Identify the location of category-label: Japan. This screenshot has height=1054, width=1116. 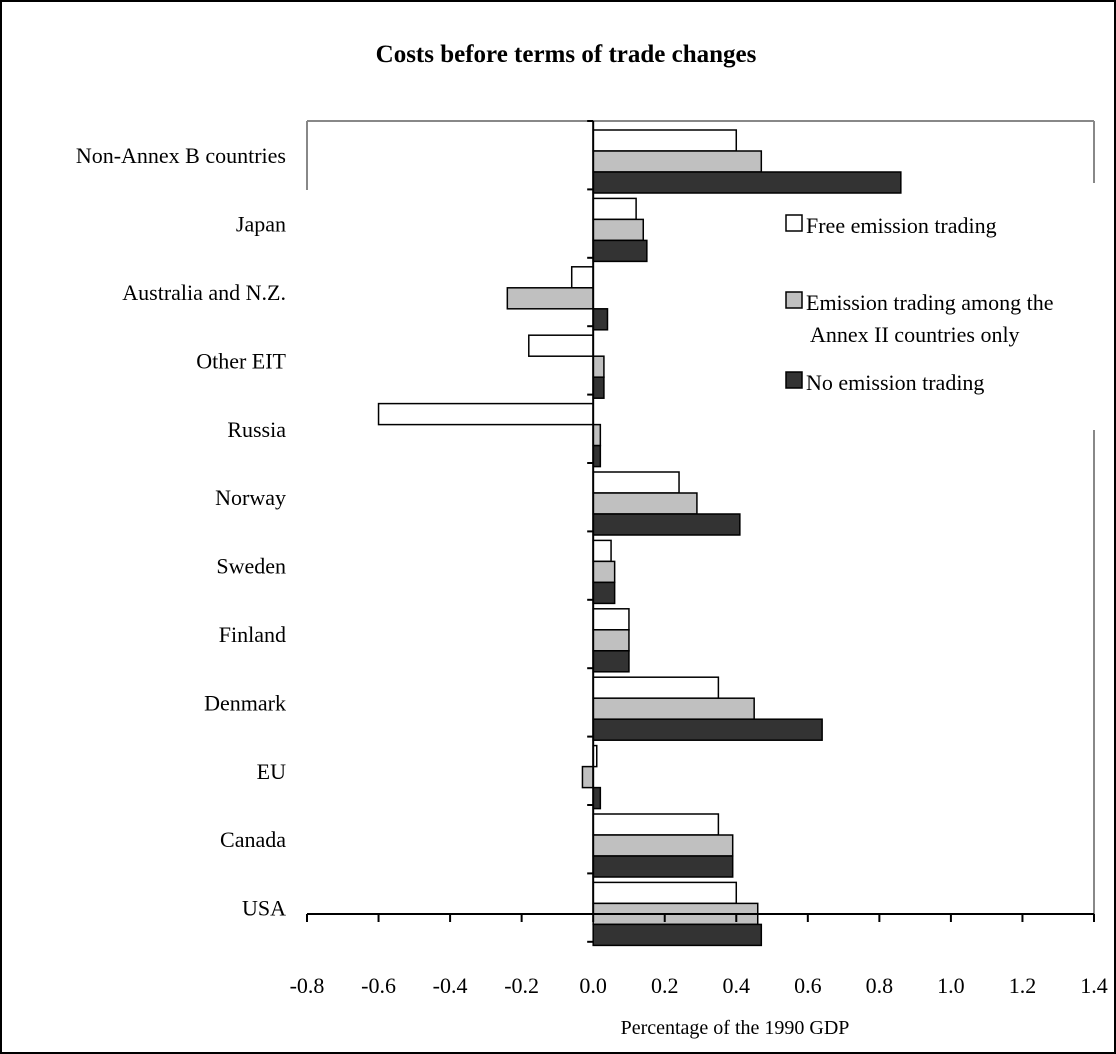
(261, 224).